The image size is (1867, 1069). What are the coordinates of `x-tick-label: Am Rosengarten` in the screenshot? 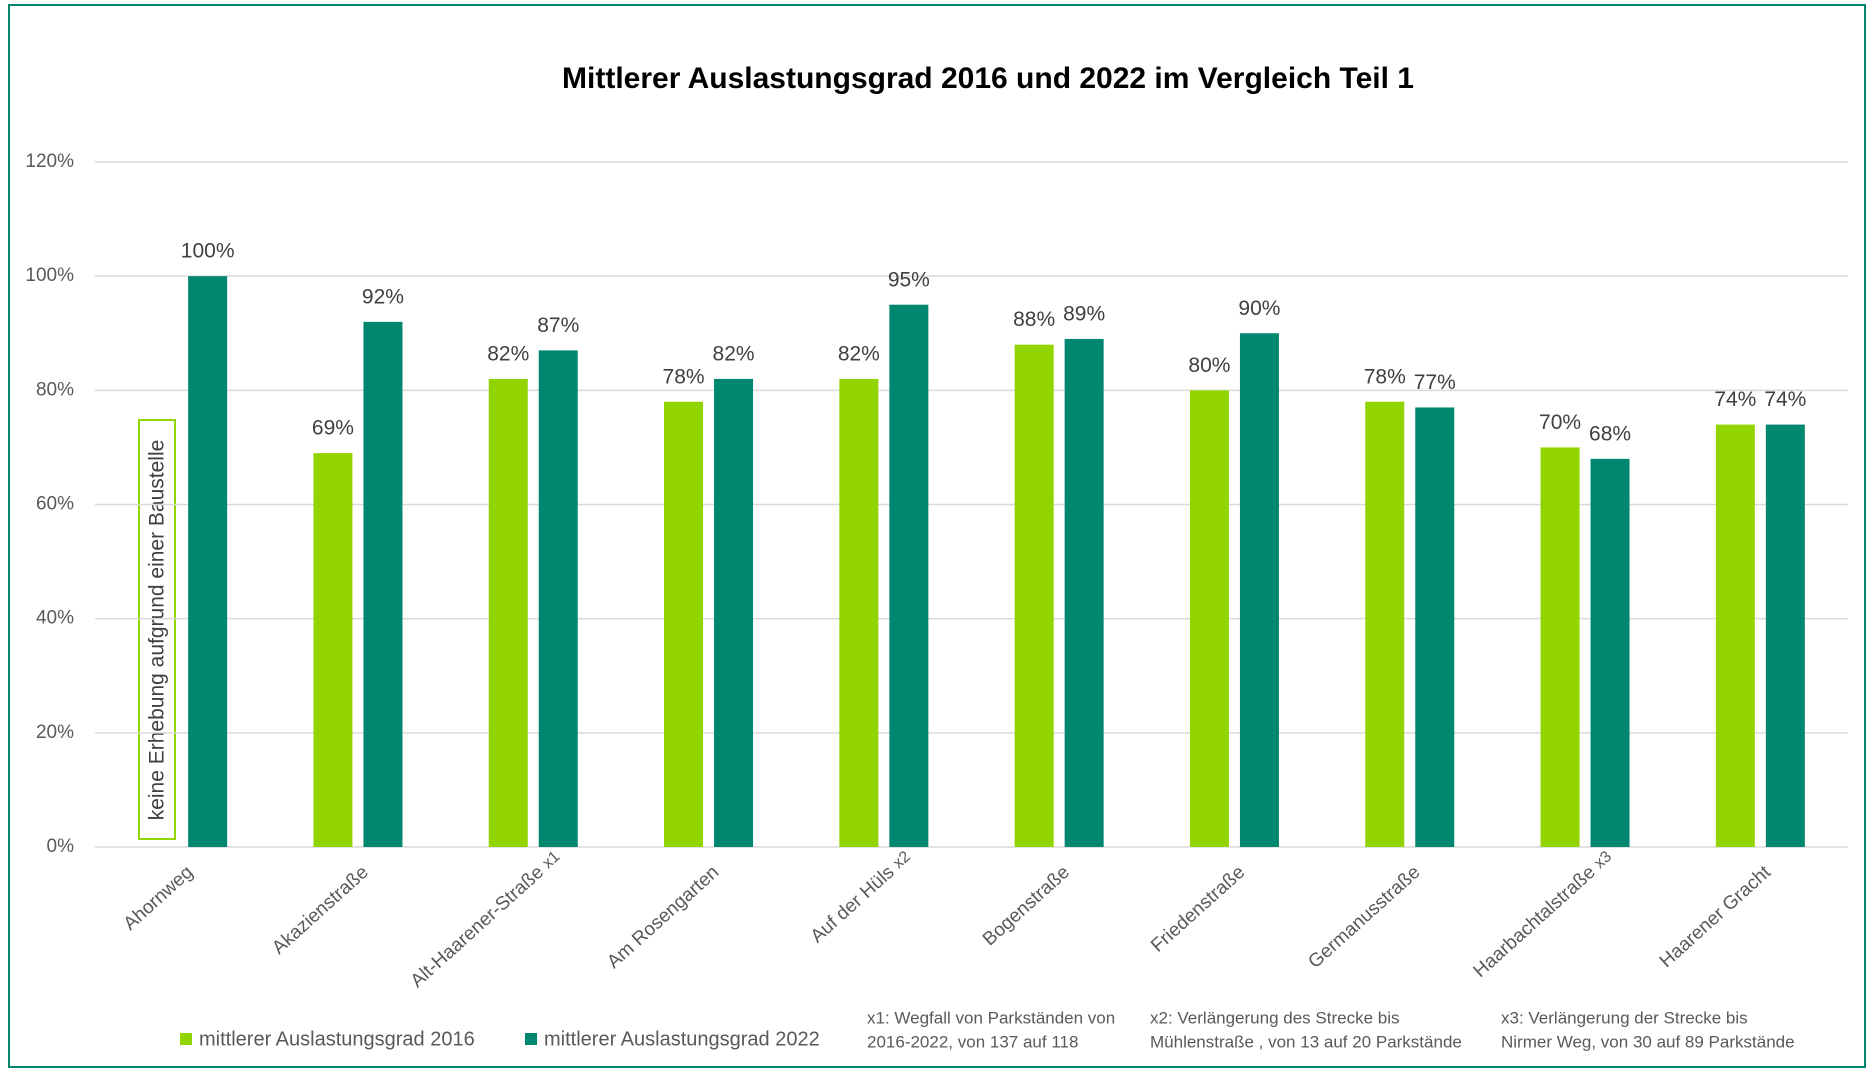 It's located at (663, 917).